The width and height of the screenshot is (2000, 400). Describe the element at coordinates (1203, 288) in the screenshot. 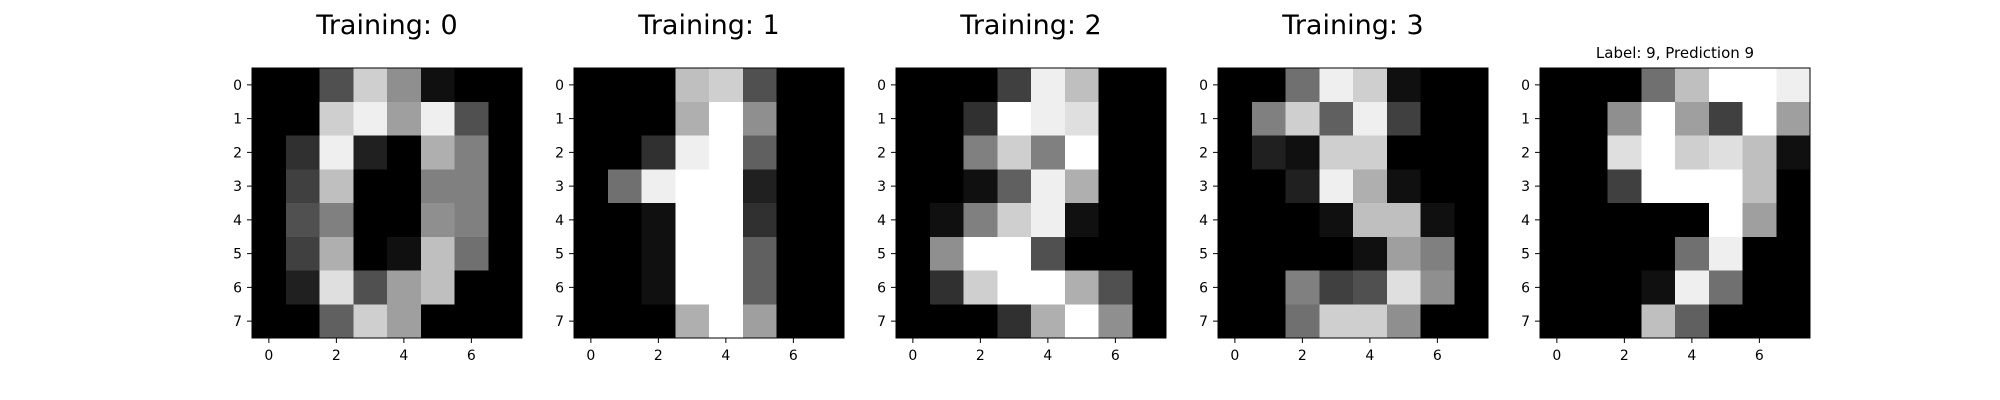

I see `y-tick-label: 6` at that location.